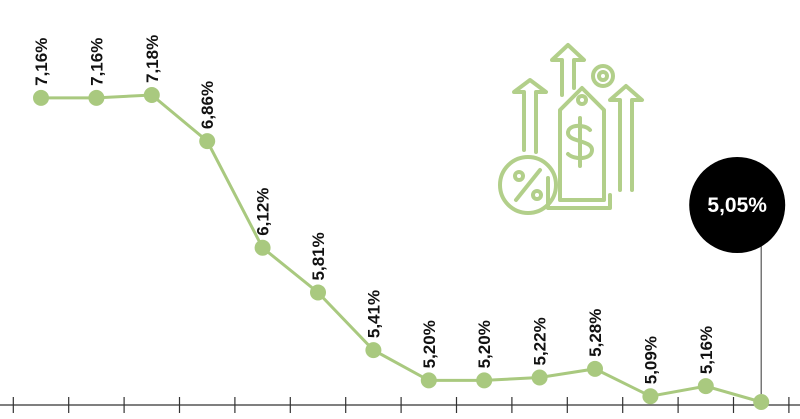 The height and width of the screenshot is (419, 800). I want to click on value-label: 5,28%, so click(595, 333).